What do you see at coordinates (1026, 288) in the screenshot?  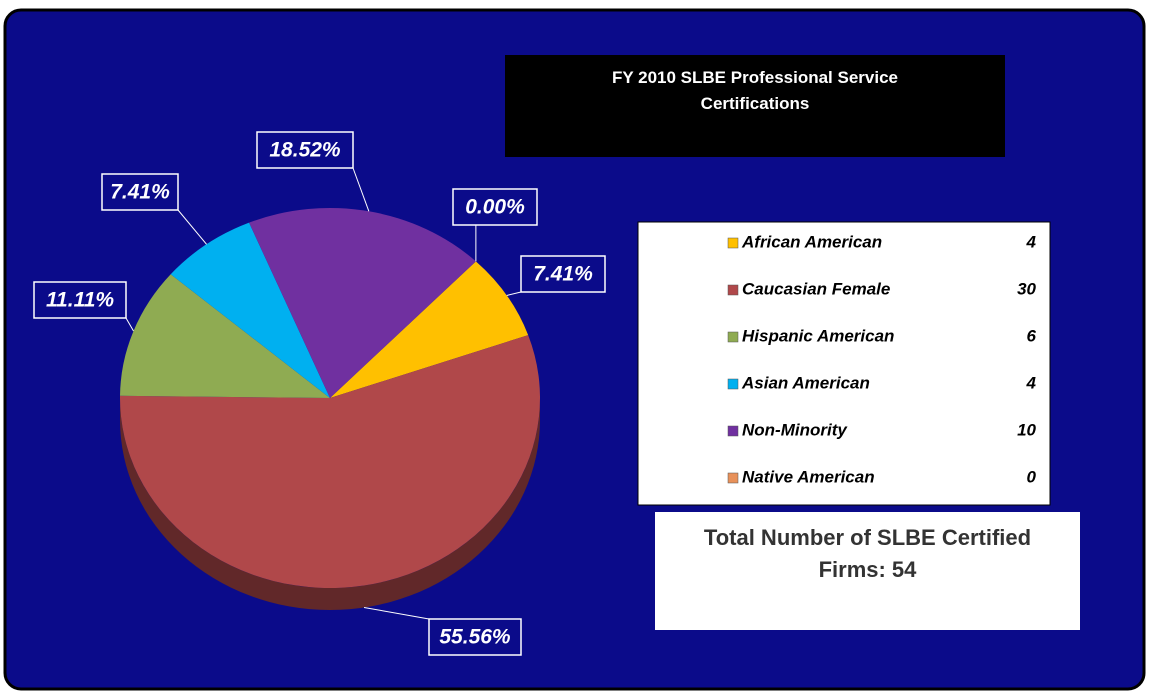 I see `legend-count: 30` at bounding box center [1026, 288].